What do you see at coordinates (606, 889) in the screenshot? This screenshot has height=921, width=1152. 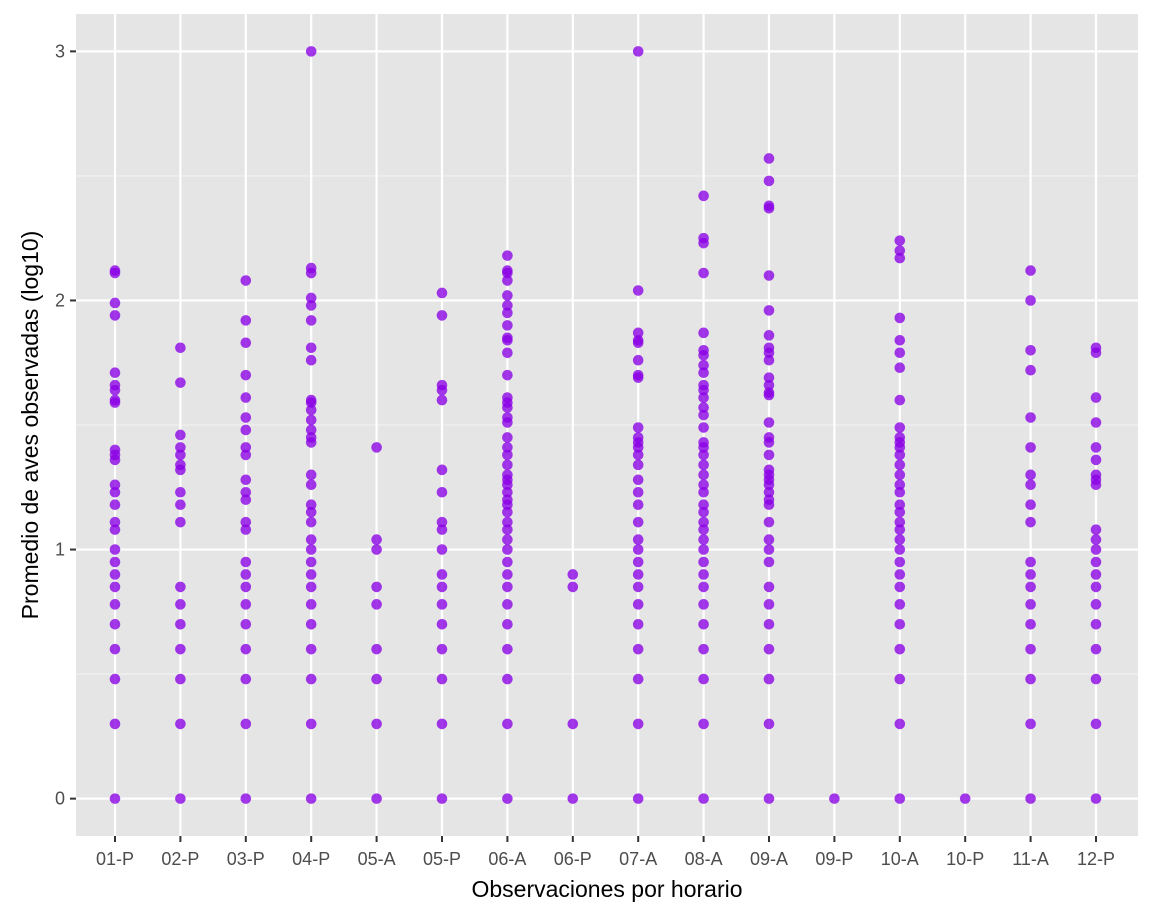 I see `x-axis-title: Observaciones por horario` at bounding box center [606, 889].